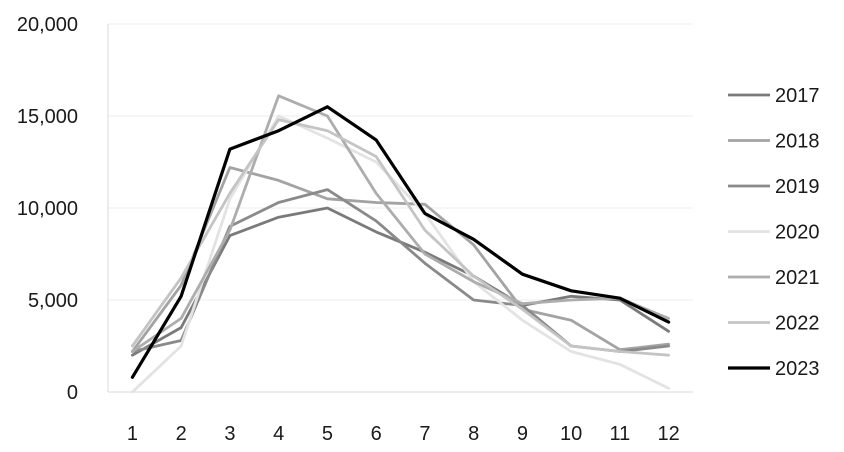 The height and width of the screenshot is (452, 844). Describe the element at coordinates (522, 434) in the screenshot. I see `x-tick-label: 9` at that location.